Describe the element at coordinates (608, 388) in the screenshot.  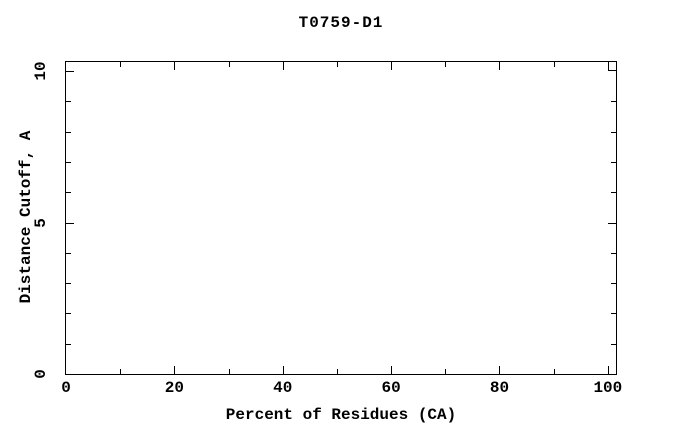
I see `x-tick-label: 100` at that location.